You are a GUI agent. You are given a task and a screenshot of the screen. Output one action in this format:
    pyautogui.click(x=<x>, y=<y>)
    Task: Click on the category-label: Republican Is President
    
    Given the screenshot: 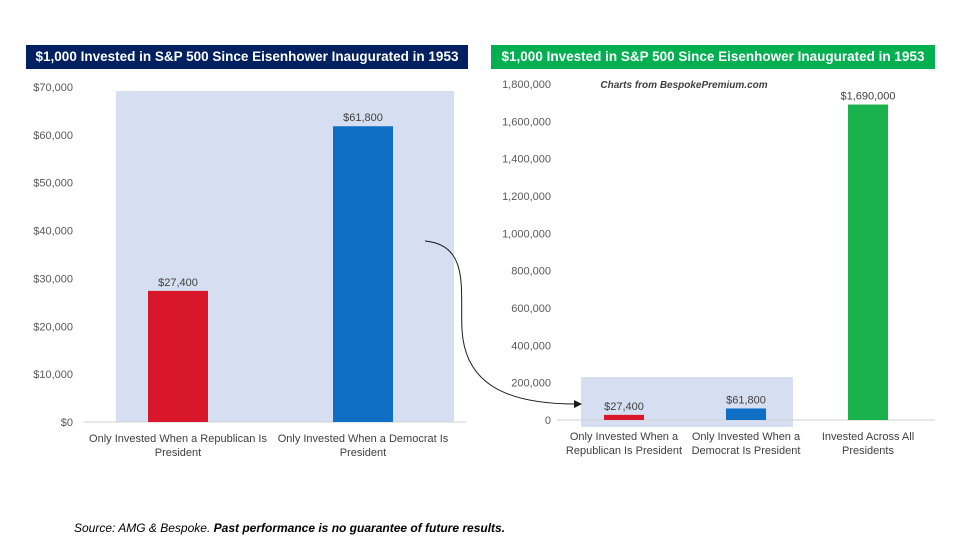 What is the action you would take?
    pyautogui.click(x=624, y=451)
    